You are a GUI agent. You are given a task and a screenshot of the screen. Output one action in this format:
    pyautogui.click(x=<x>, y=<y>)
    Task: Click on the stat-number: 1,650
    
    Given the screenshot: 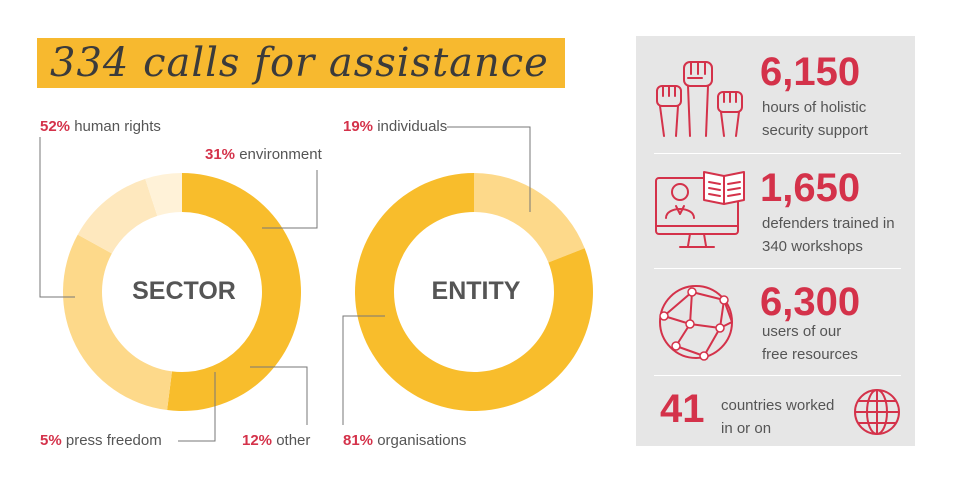 What is the action you would take?
    pyautogui.click(x=810, y=188)
    